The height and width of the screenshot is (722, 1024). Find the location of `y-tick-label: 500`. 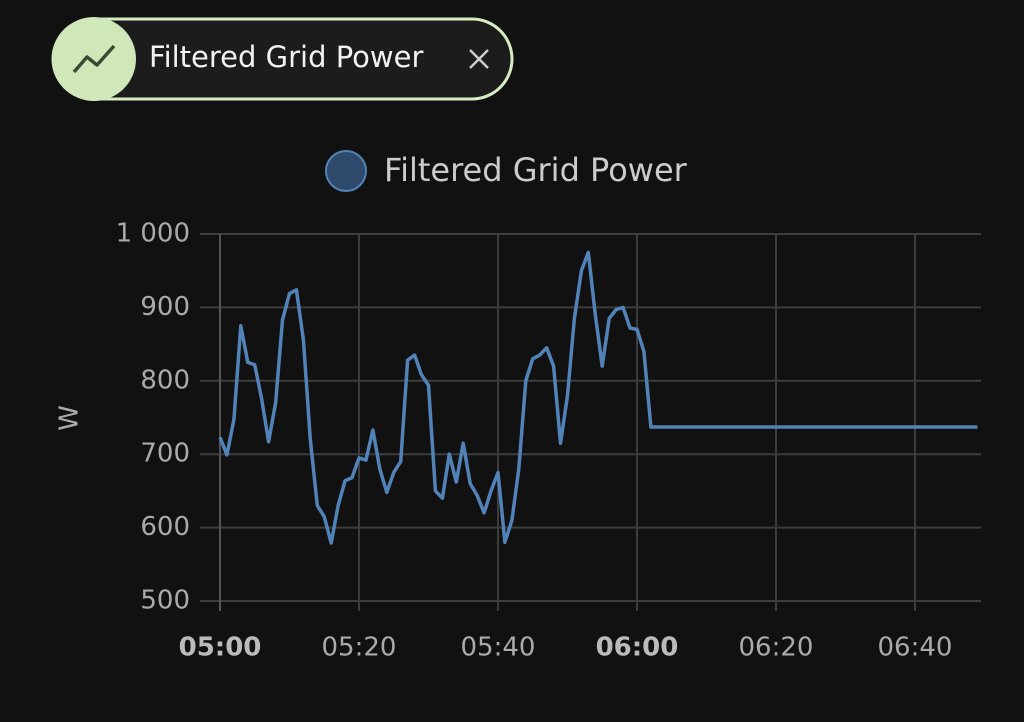

y-tick-label: 500 is located at coordinates (165, 601).